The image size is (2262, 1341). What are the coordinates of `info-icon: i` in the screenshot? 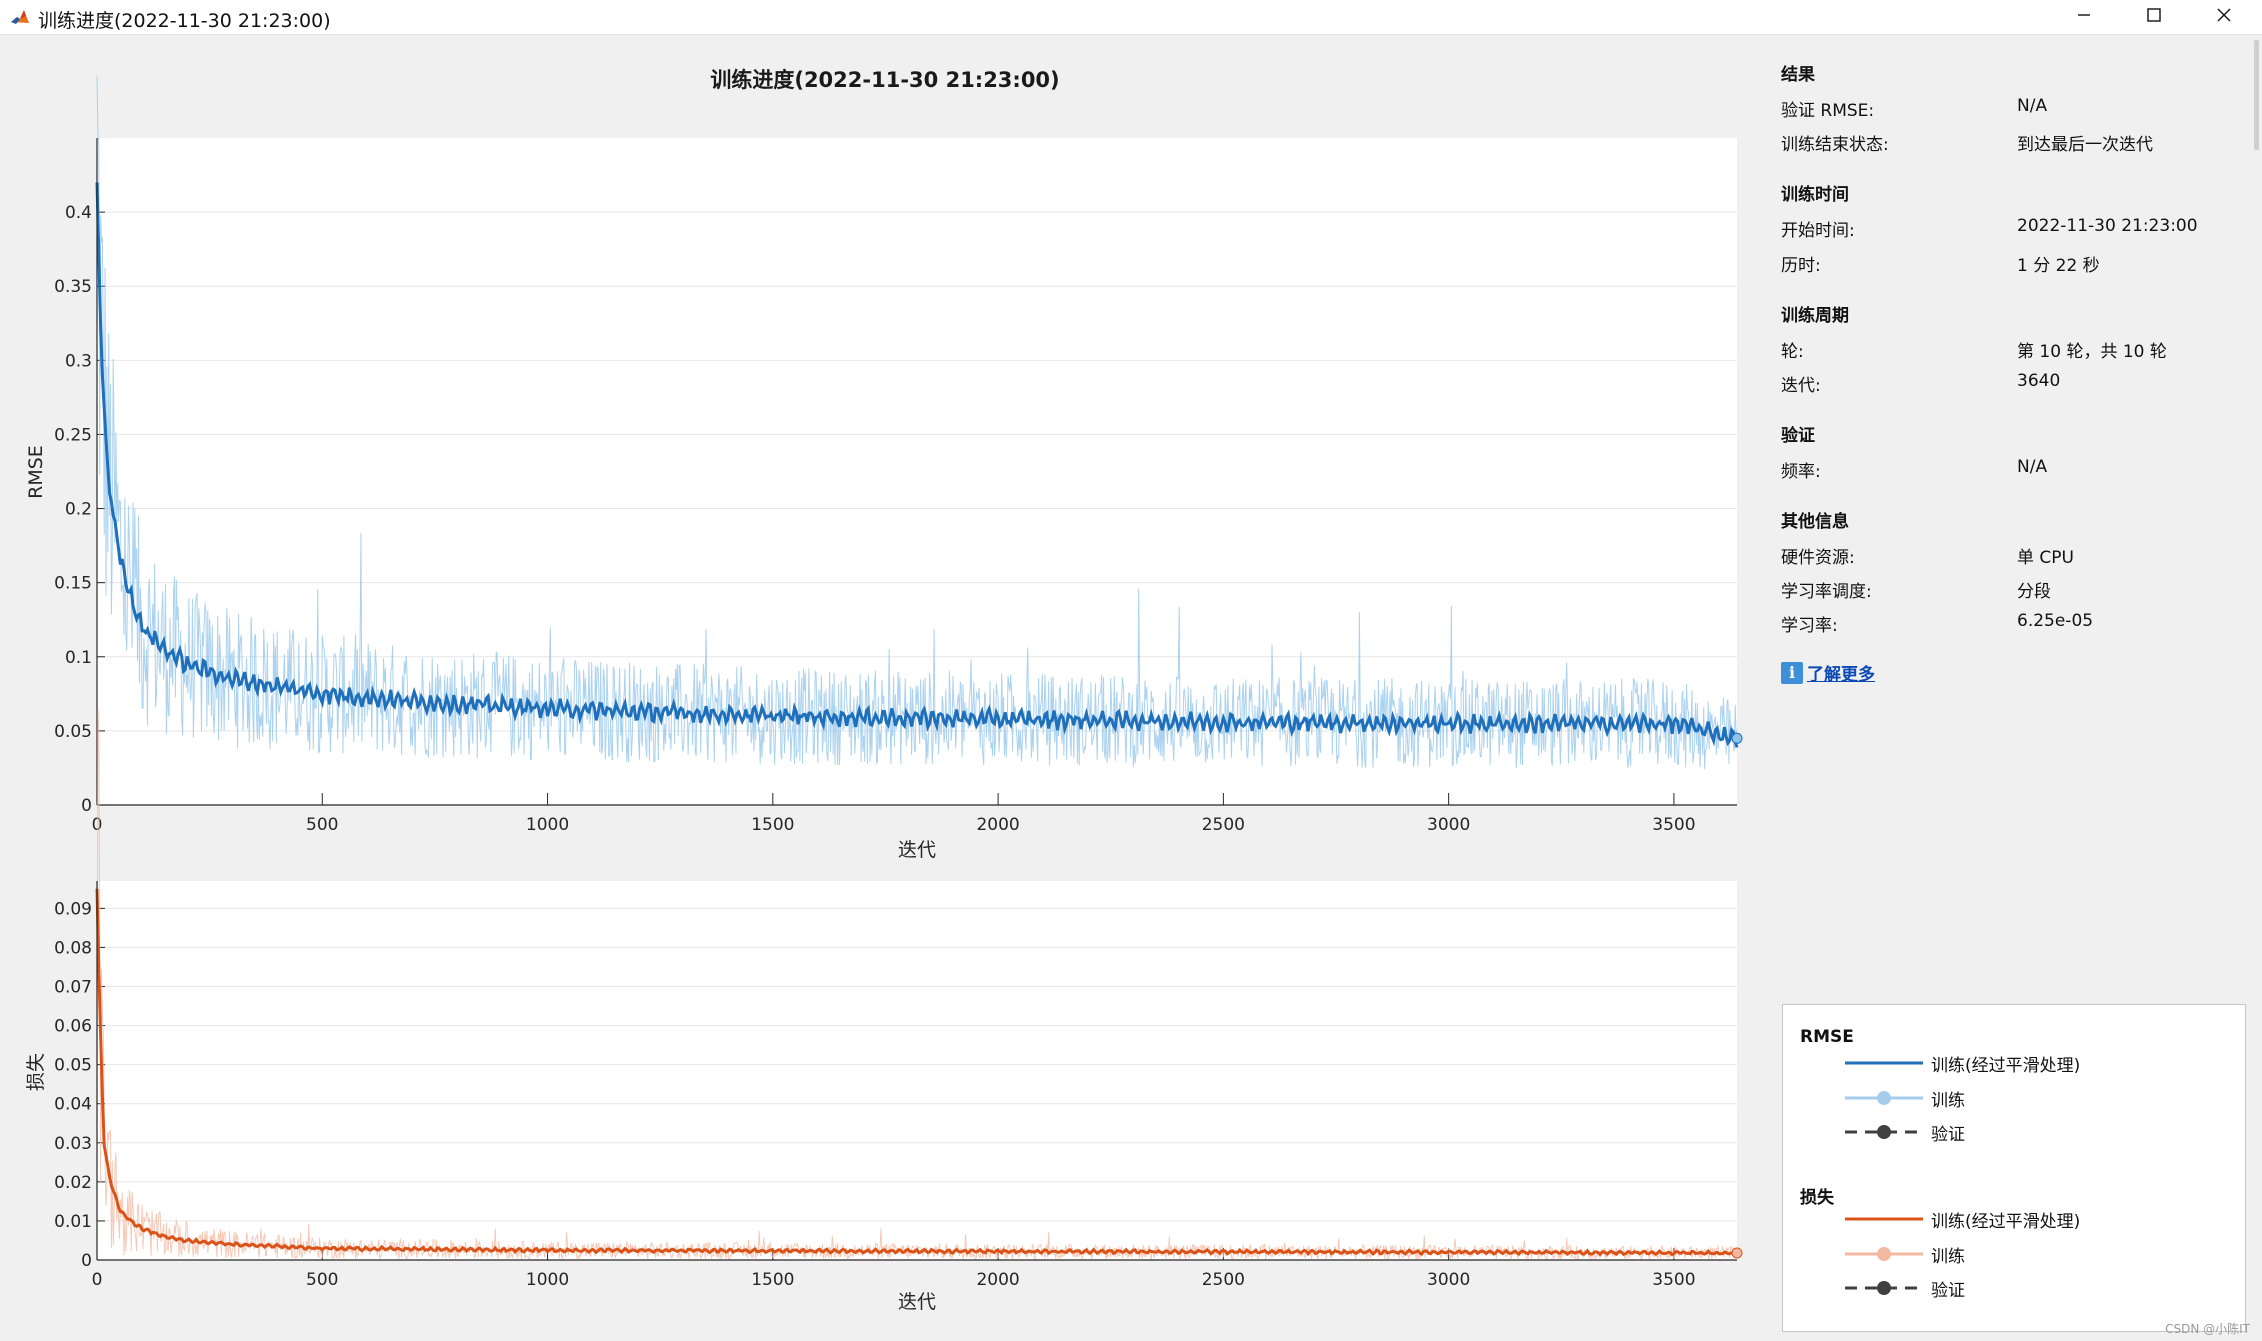 It's located at (1792, 672).